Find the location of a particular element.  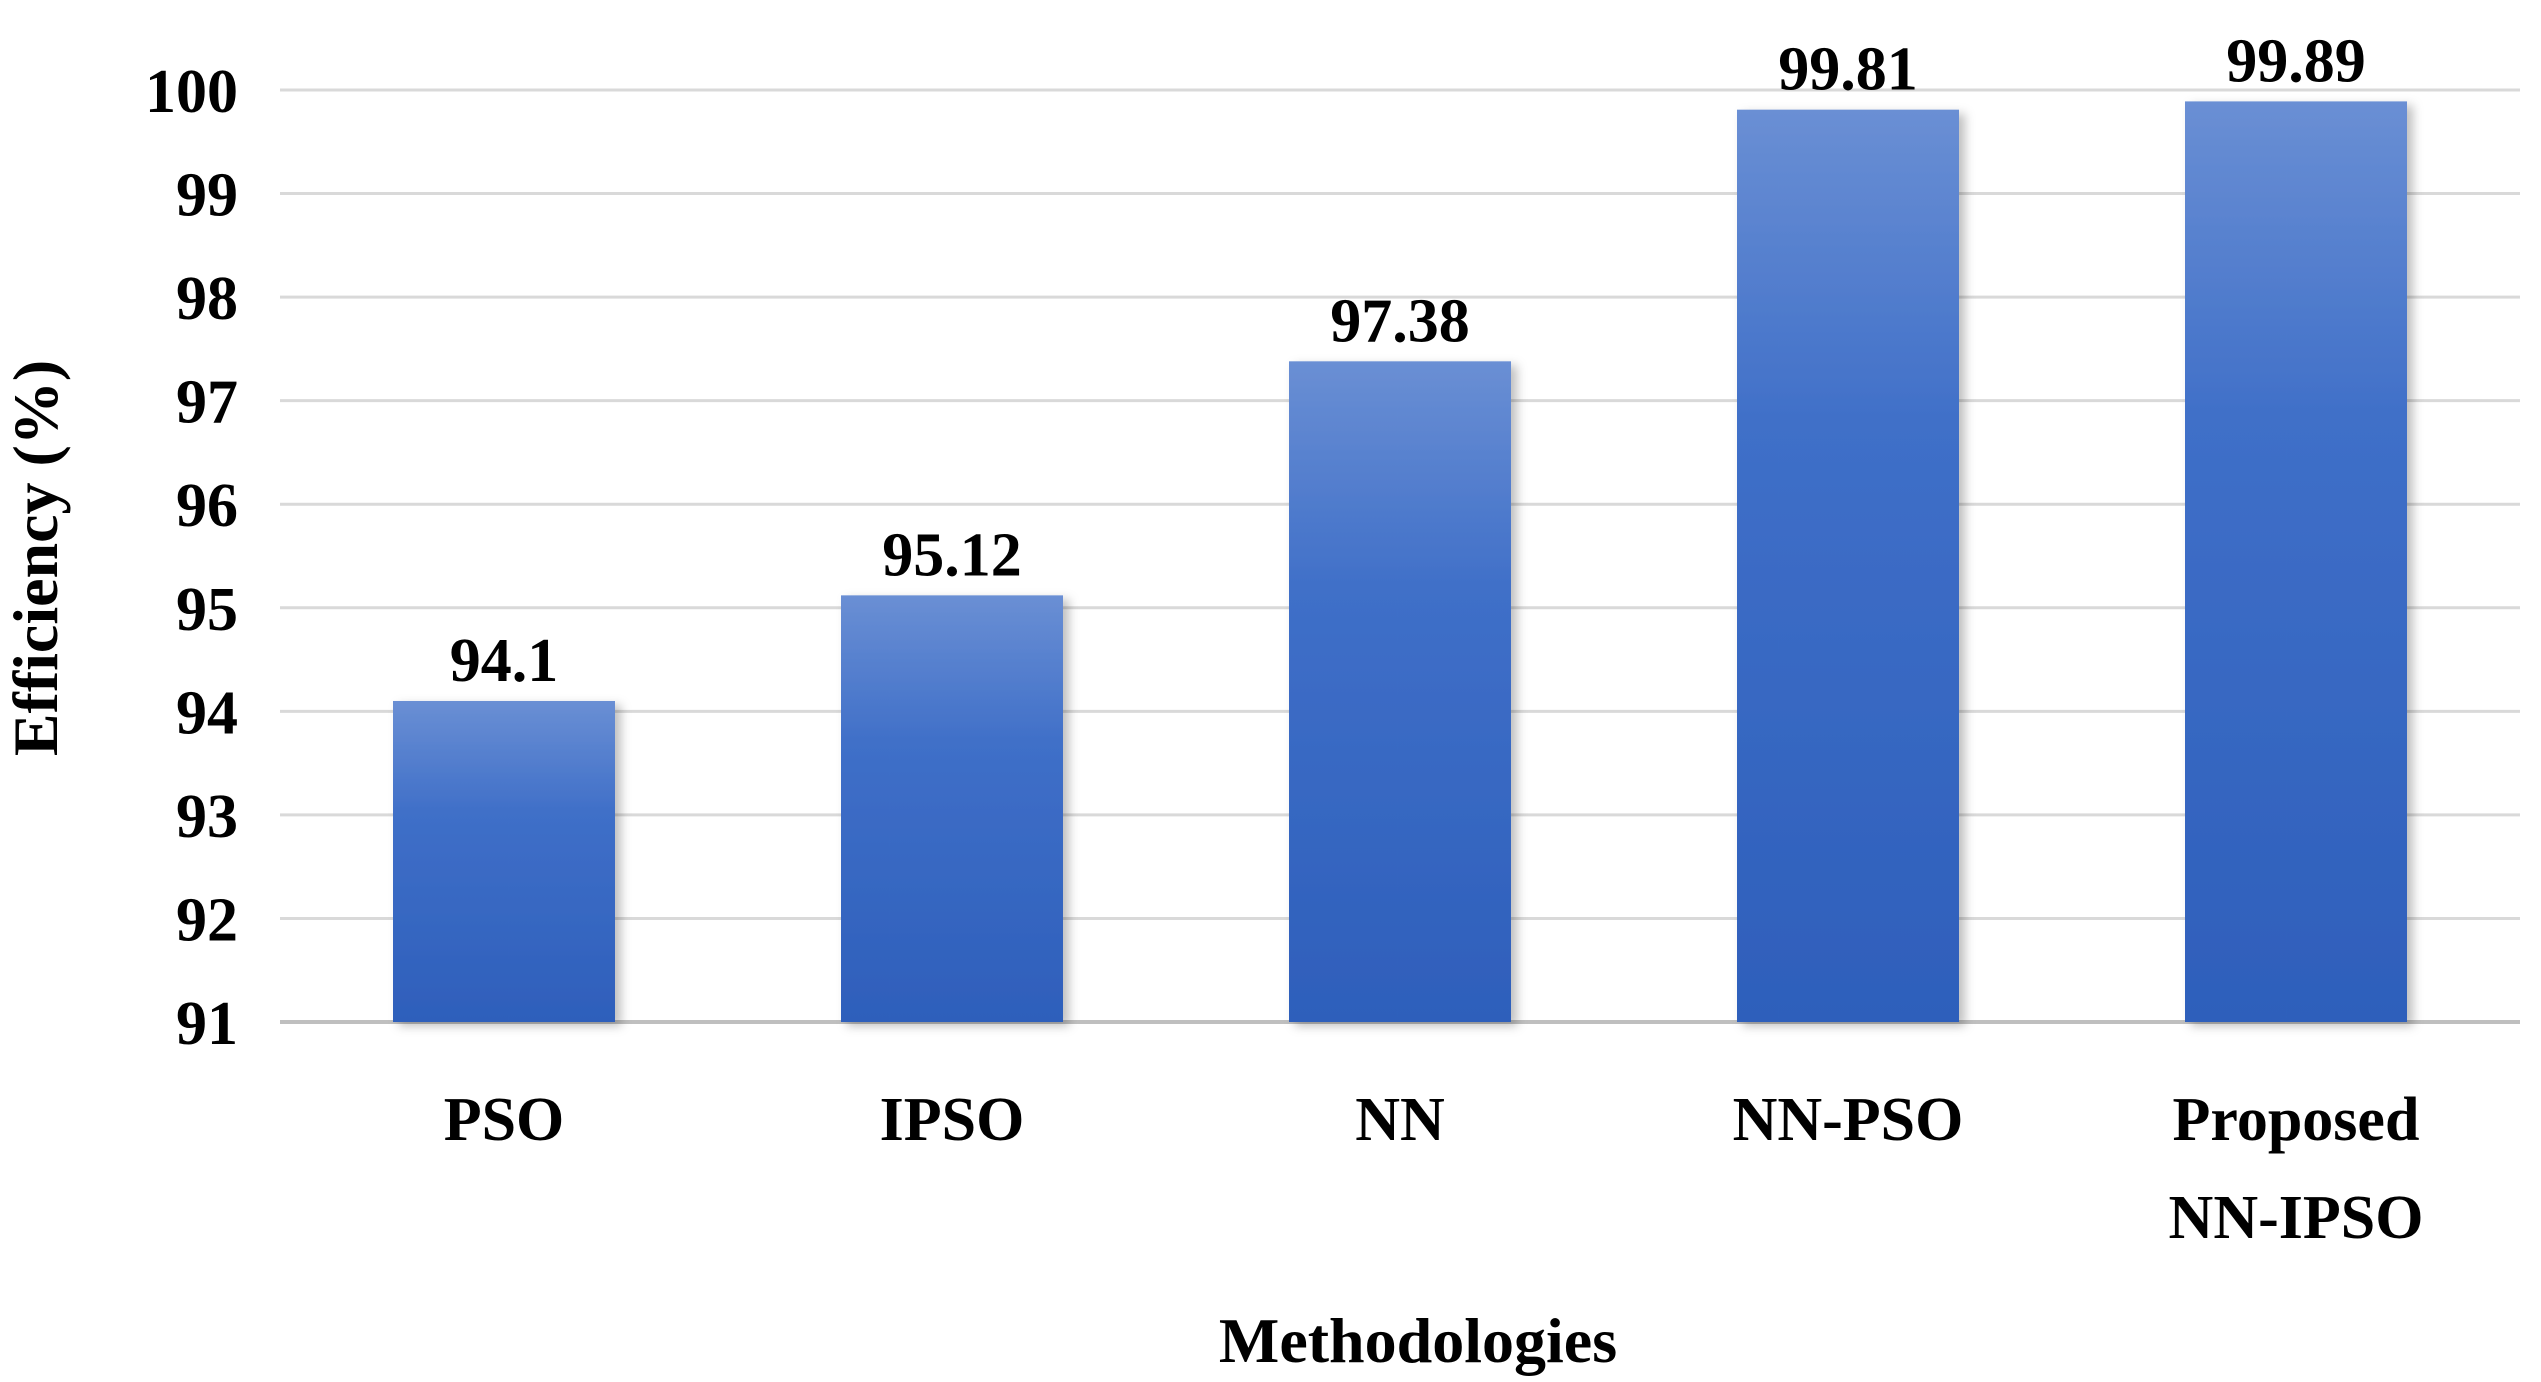

y-tick-label: 94 is located at coordinates (207, 713).